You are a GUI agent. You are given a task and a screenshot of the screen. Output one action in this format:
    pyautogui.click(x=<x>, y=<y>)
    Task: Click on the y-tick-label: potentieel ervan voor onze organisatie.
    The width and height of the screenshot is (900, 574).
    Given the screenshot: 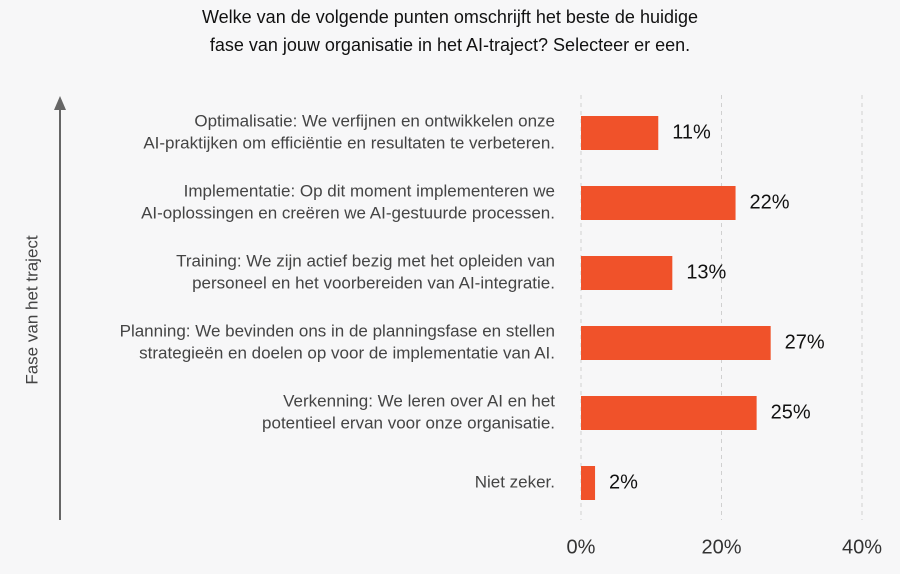 What is the action you would take?
    pyautogui.click(x=408, y=422)
    